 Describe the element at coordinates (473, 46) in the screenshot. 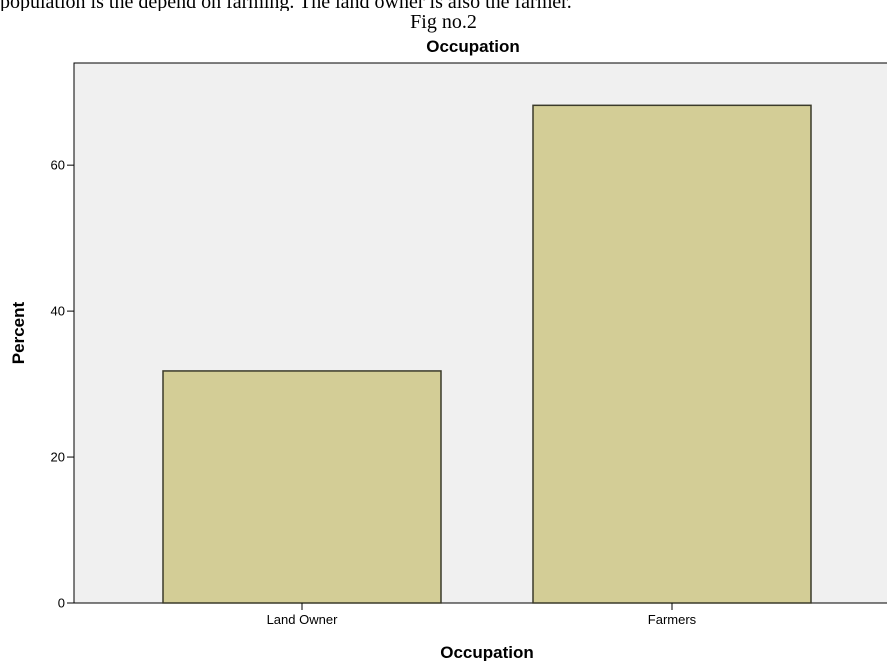

I see `chart-title: Occupation` at that location.